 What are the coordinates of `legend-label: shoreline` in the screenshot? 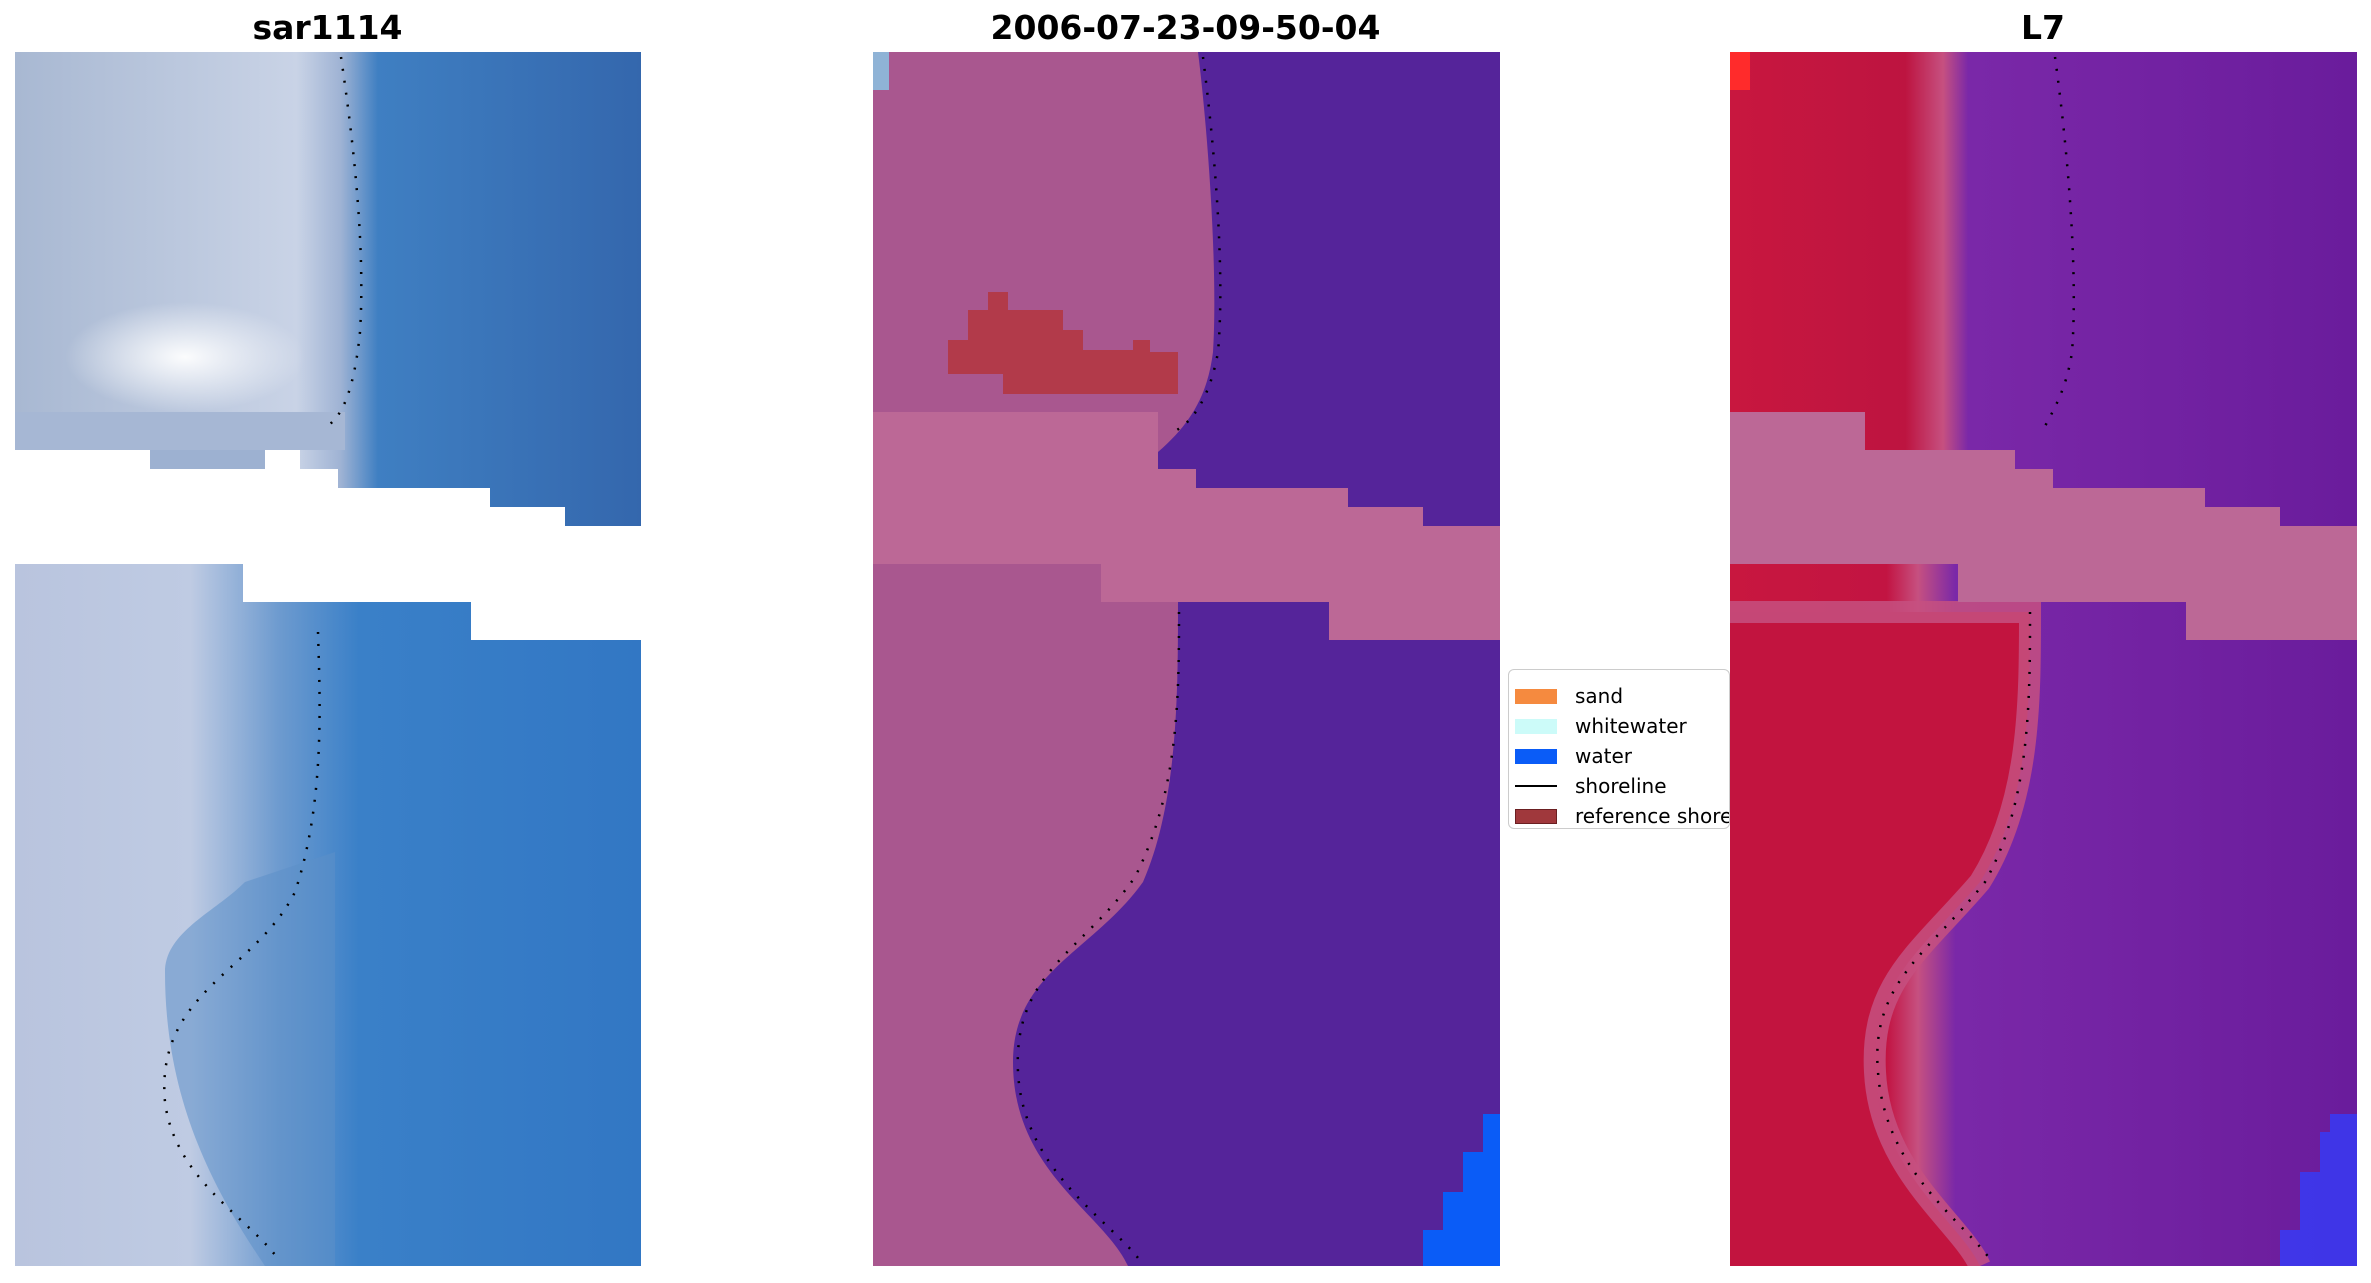 It's located at (1621, 786).